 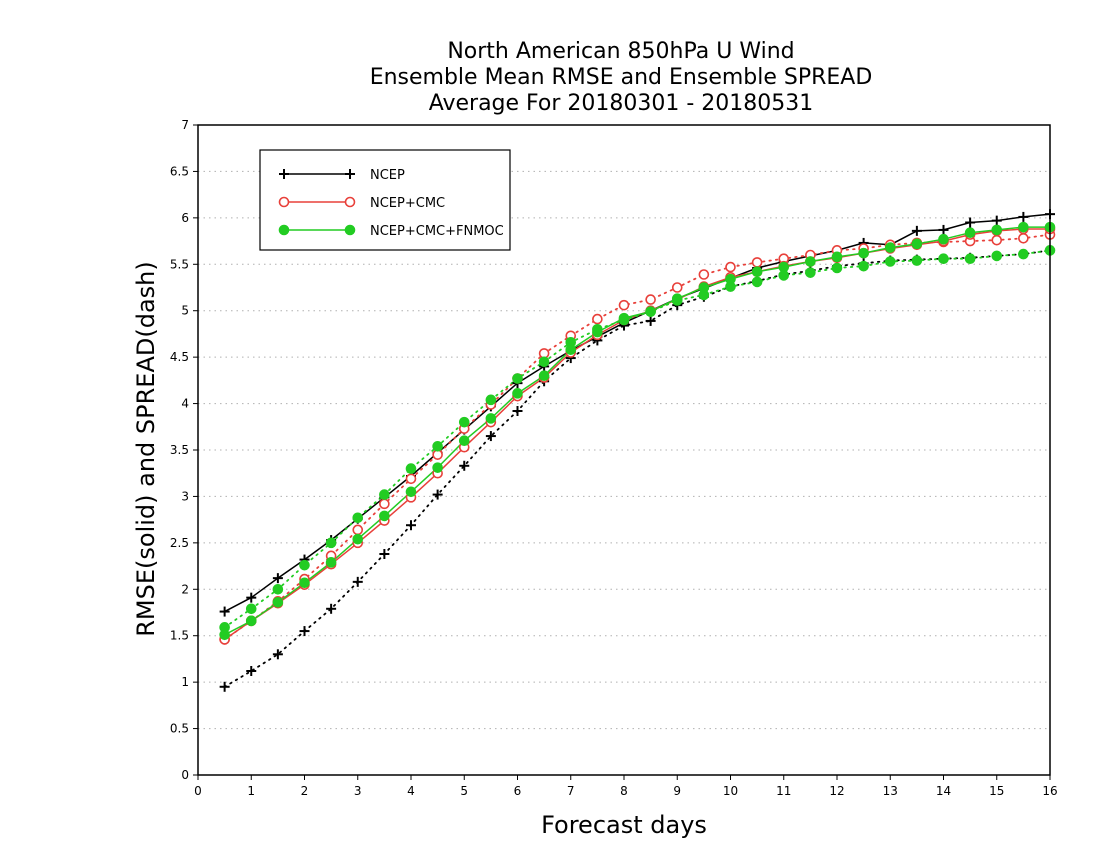 What do you see at coordinates (836, 791) in the screenshot?
I see `x-tick-label: 12` at bounding box center [836, 791].